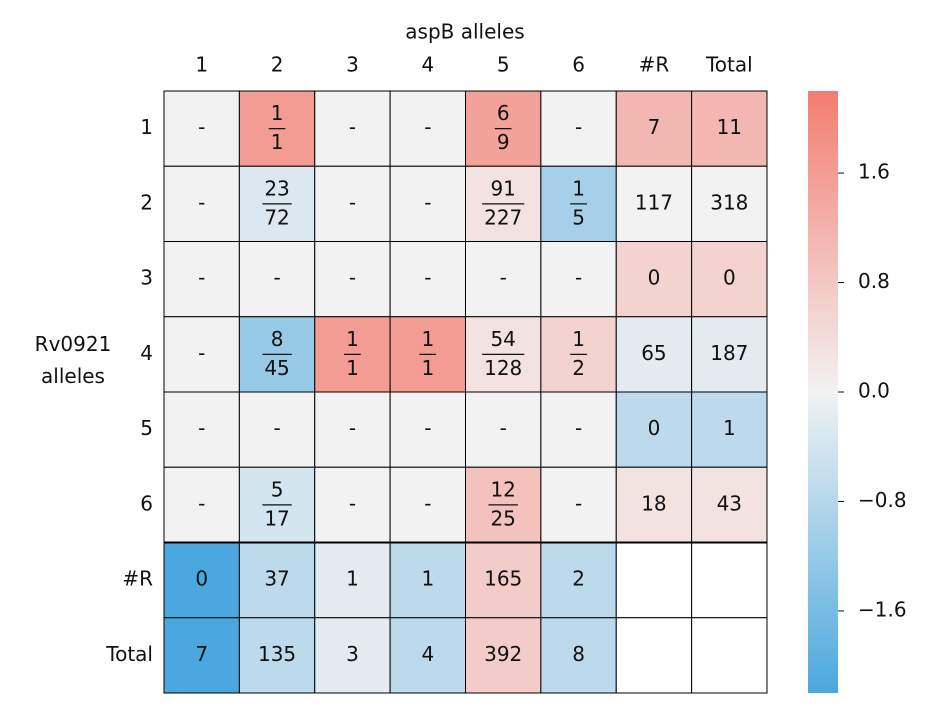  Describe the element at coordinates (277, 489) in the screenshot. I see `fraction-numerator: 5` at that location.